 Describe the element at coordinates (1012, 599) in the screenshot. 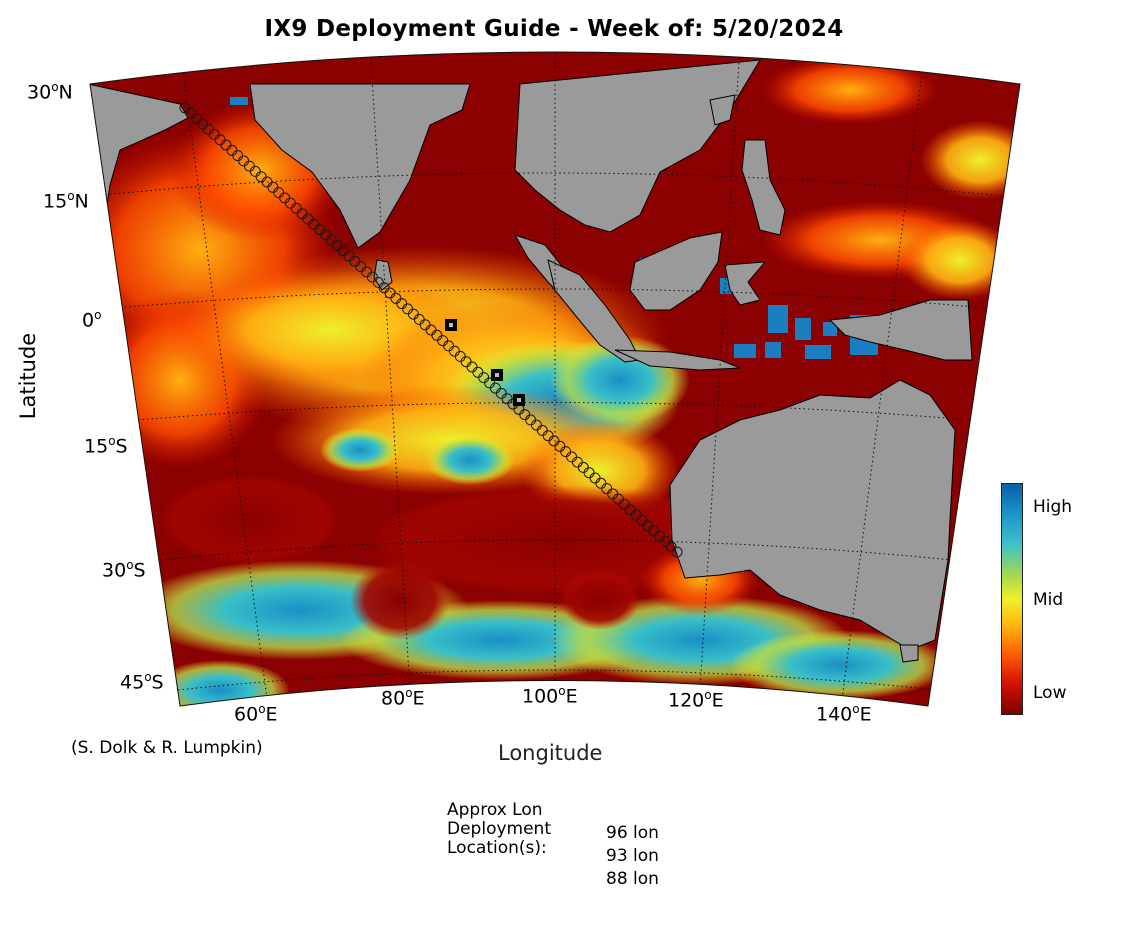

I see `colorbar` at that location.